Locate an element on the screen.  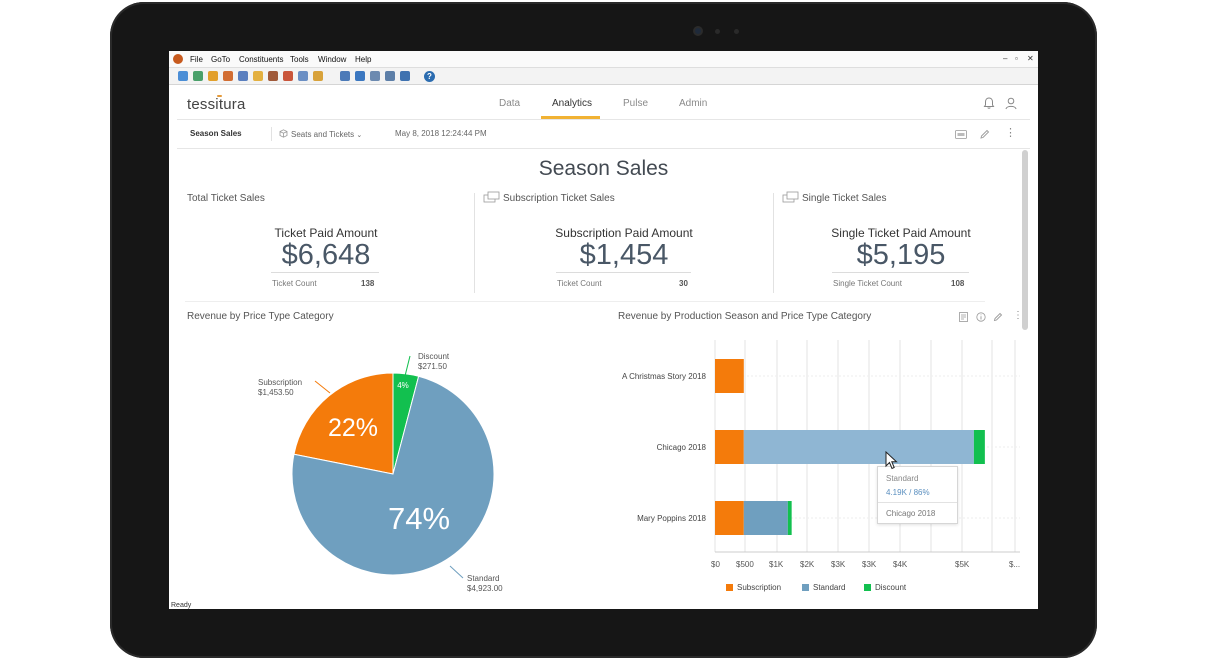
pie-leader-line is located at coordinates (407, 366).